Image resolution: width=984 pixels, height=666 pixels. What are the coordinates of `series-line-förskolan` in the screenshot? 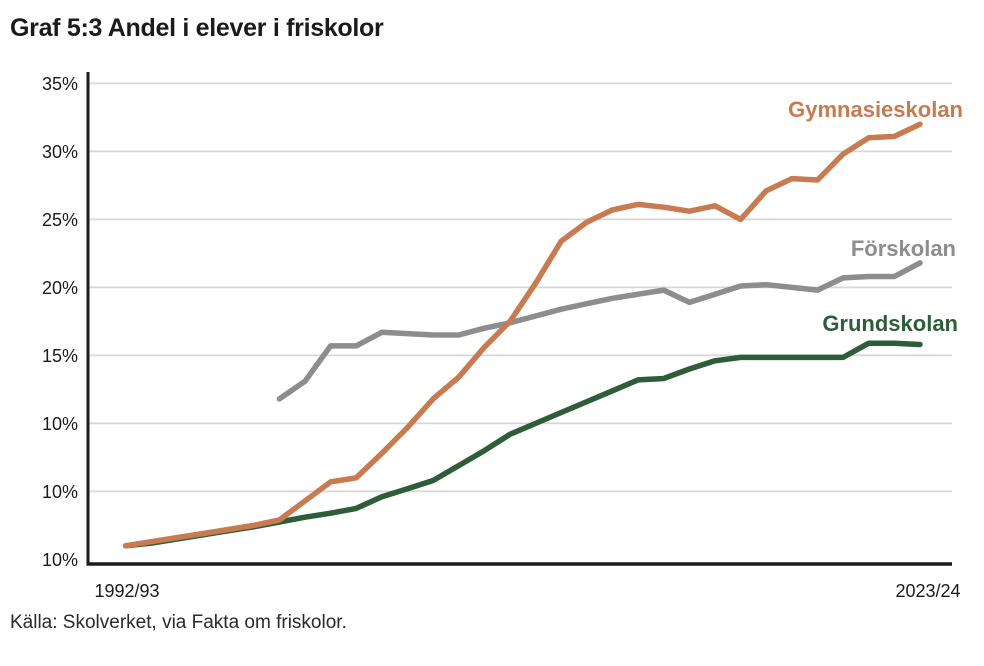 It's located at (599, 331).